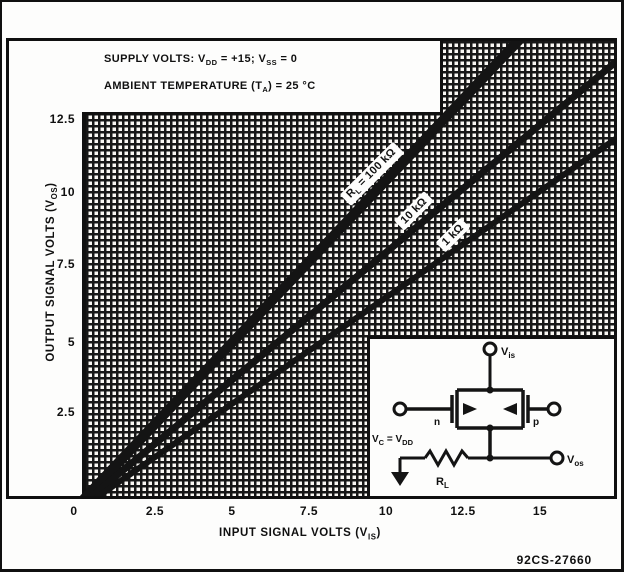 The width and height of the screenshot is (624, 572). What do you see at coordinates (622, 286) in the screenshot?
I see `frame-right` at bounding box center [622, 286].